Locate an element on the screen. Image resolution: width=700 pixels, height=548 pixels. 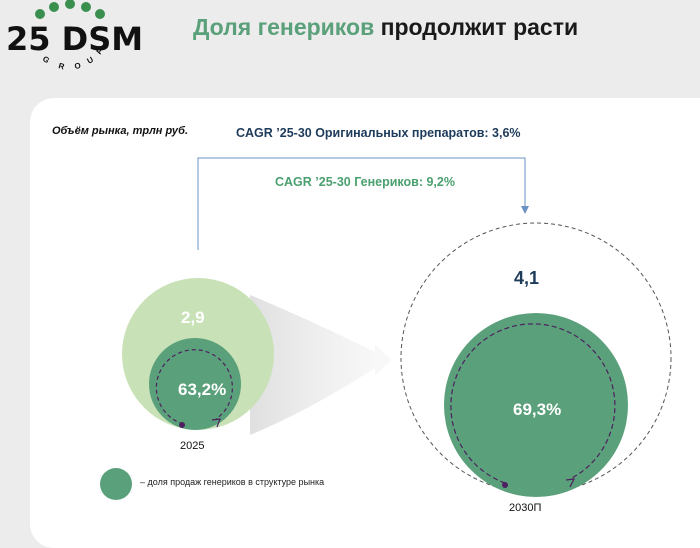
svg-text: U is located at coordinates (91, 60).